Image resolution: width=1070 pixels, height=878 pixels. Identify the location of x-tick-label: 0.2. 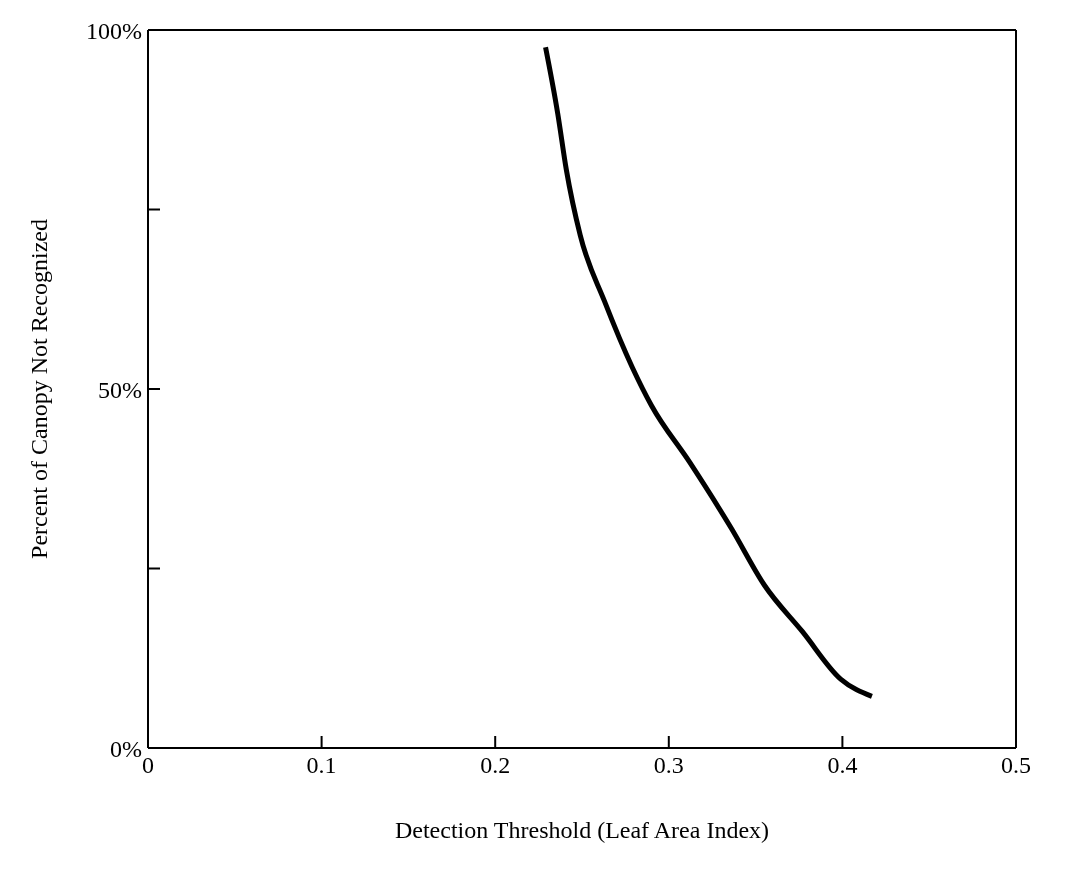
(495, 765).